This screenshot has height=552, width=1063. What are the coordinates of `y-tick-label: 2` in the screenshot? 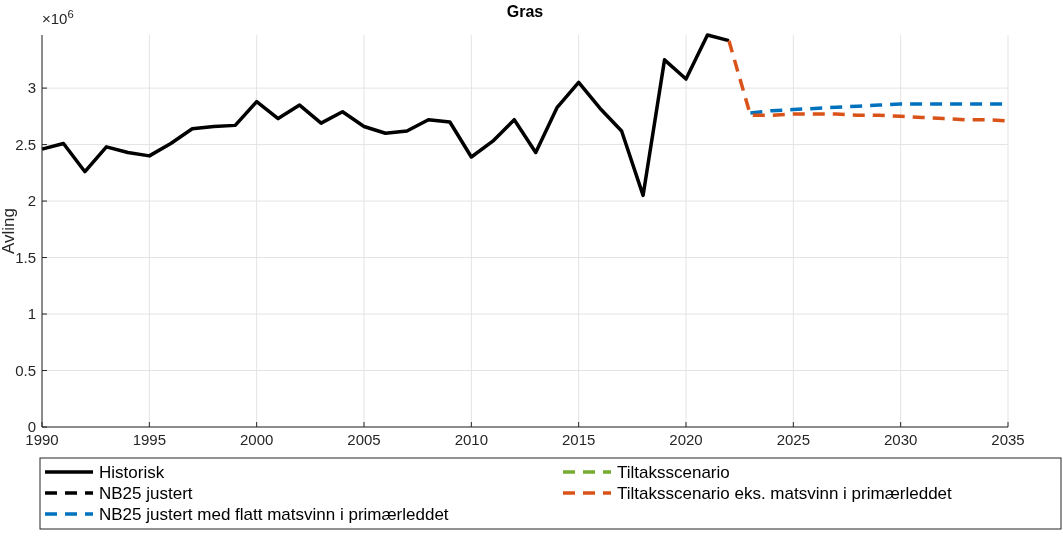 It's located at (31, 201).